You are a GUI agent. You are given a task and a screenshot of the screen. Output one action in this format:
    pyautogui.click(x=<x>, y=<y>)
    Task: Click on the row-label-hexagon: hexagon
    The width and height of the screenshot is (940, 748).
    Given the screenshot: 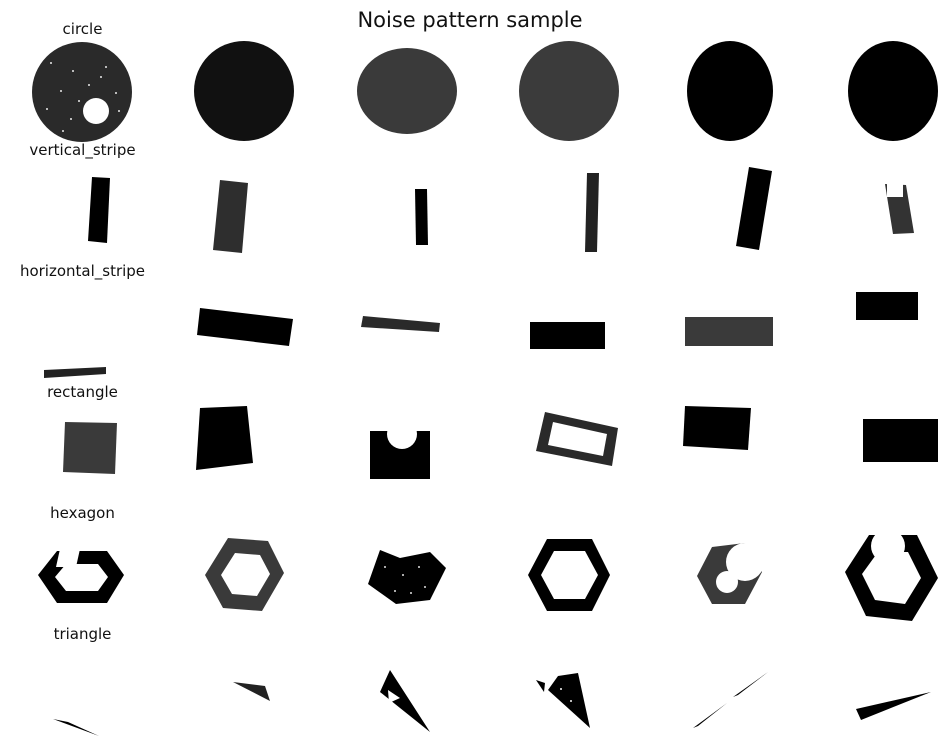 What is the action you would take?
    pyautogui.click(x=82, y=513)
    